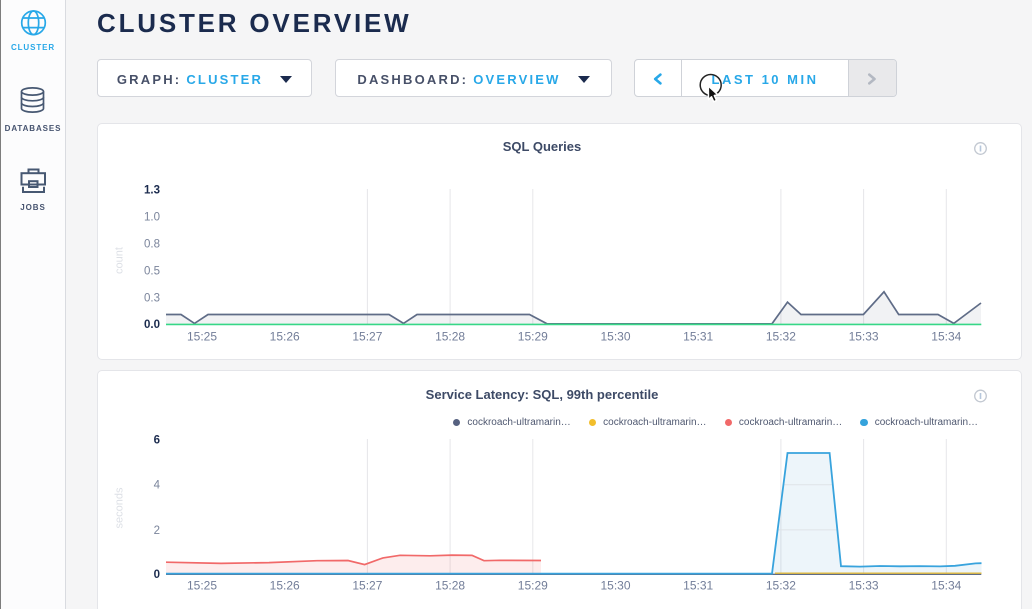 The width and height of the screenshot is (1032, 609). I want to click on svg-text: 0.8, so click(152, 245).